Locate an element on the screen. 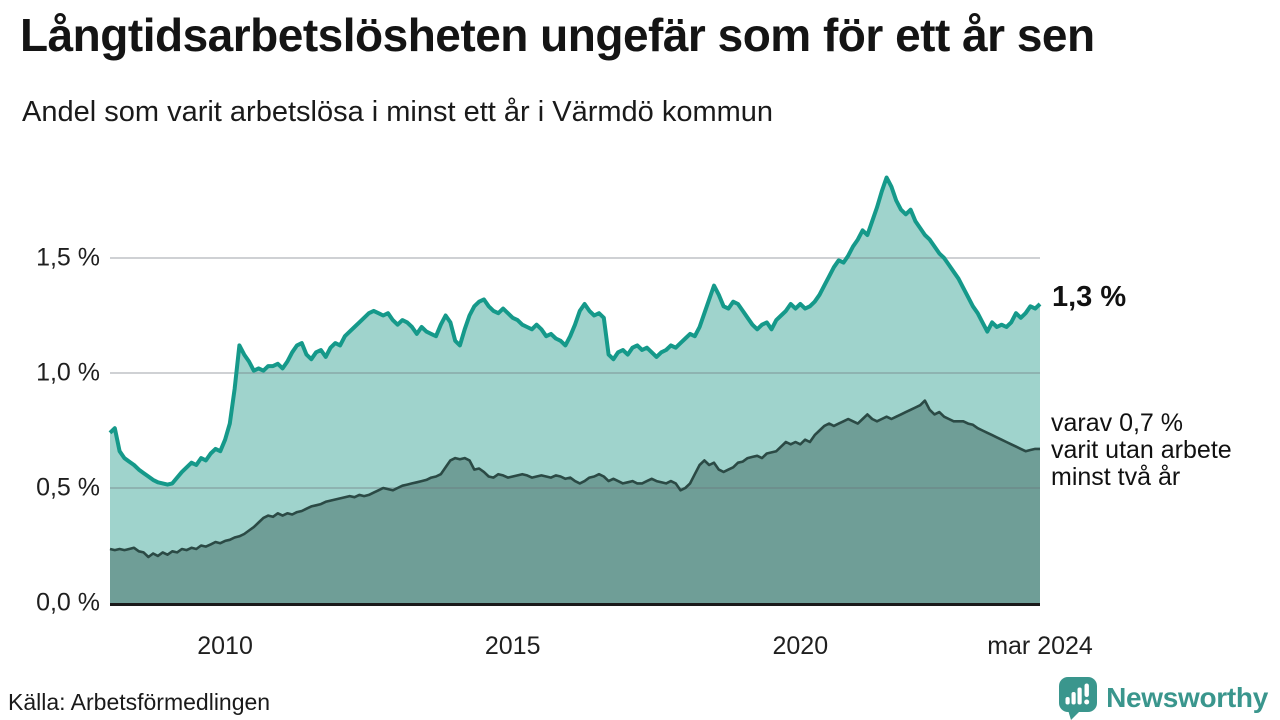 This screenshot has width=1280, height=720. x-tick-label: 2020 is located at coordinates (800, 646).